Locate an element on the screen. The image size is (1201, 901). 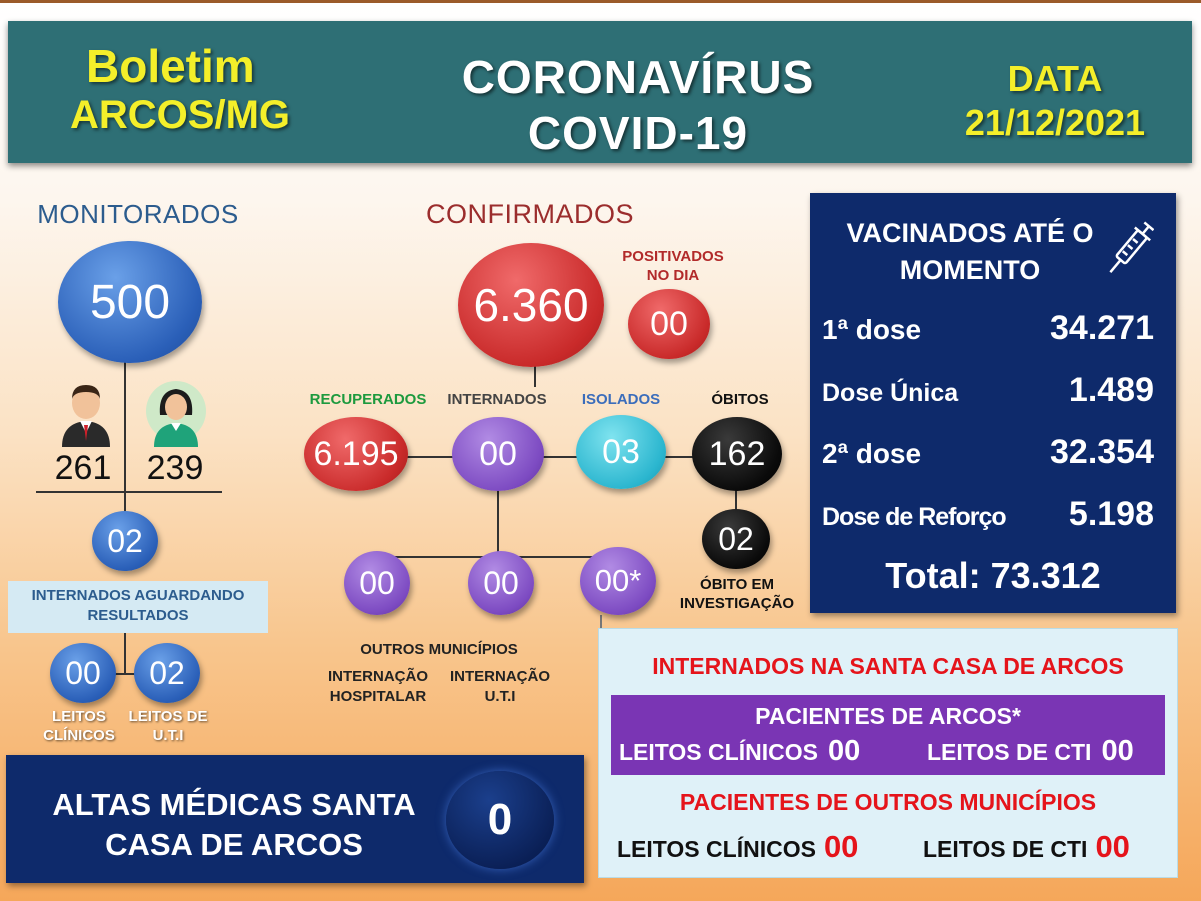
internados-aguardando-box is located at coordinates (138, 607).